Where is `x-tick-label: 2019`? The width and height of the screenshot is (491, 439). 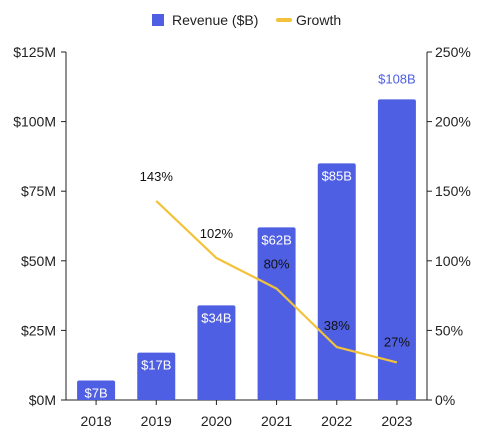
x-tick-label: 2019 is located at coordinates (156, 421).